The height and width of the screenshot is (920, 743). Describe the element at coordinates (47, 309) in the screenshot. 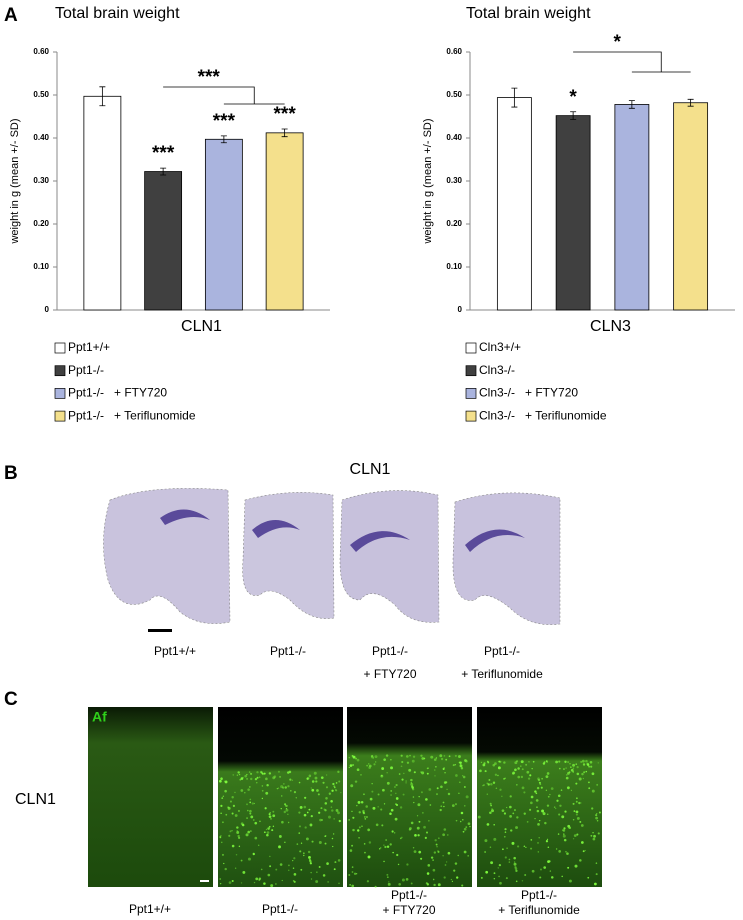

I see `y-tick-label: 0` at that location.